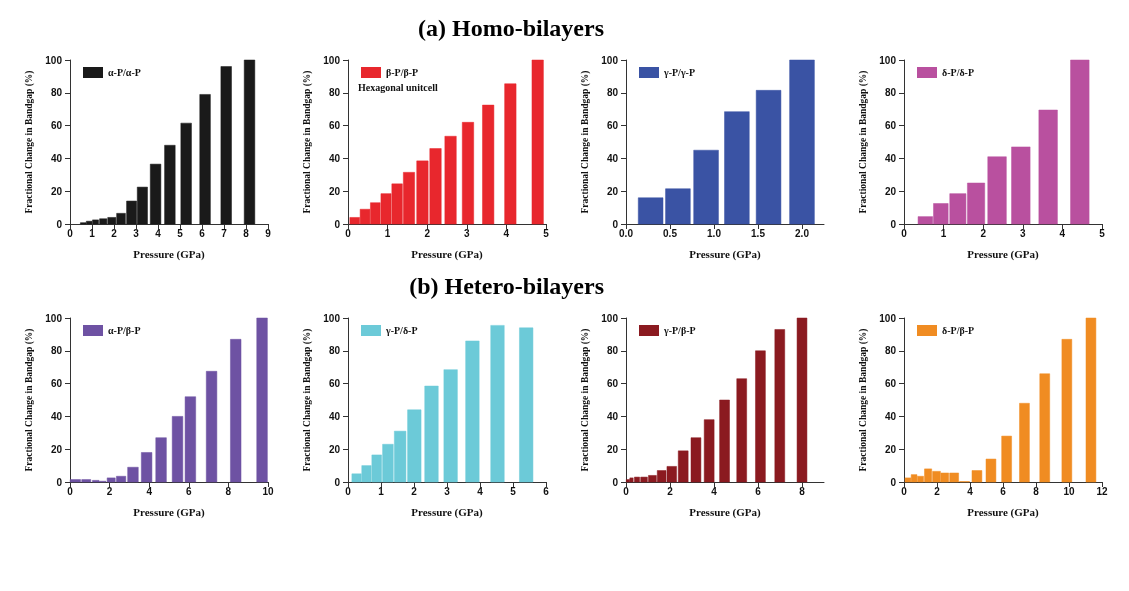 Image resolution: width=1129 pixels, height=591 pixels. Describe the element at coordinates (246, 233) in the screenshot. I see `x-tick-label: 8` at that location.